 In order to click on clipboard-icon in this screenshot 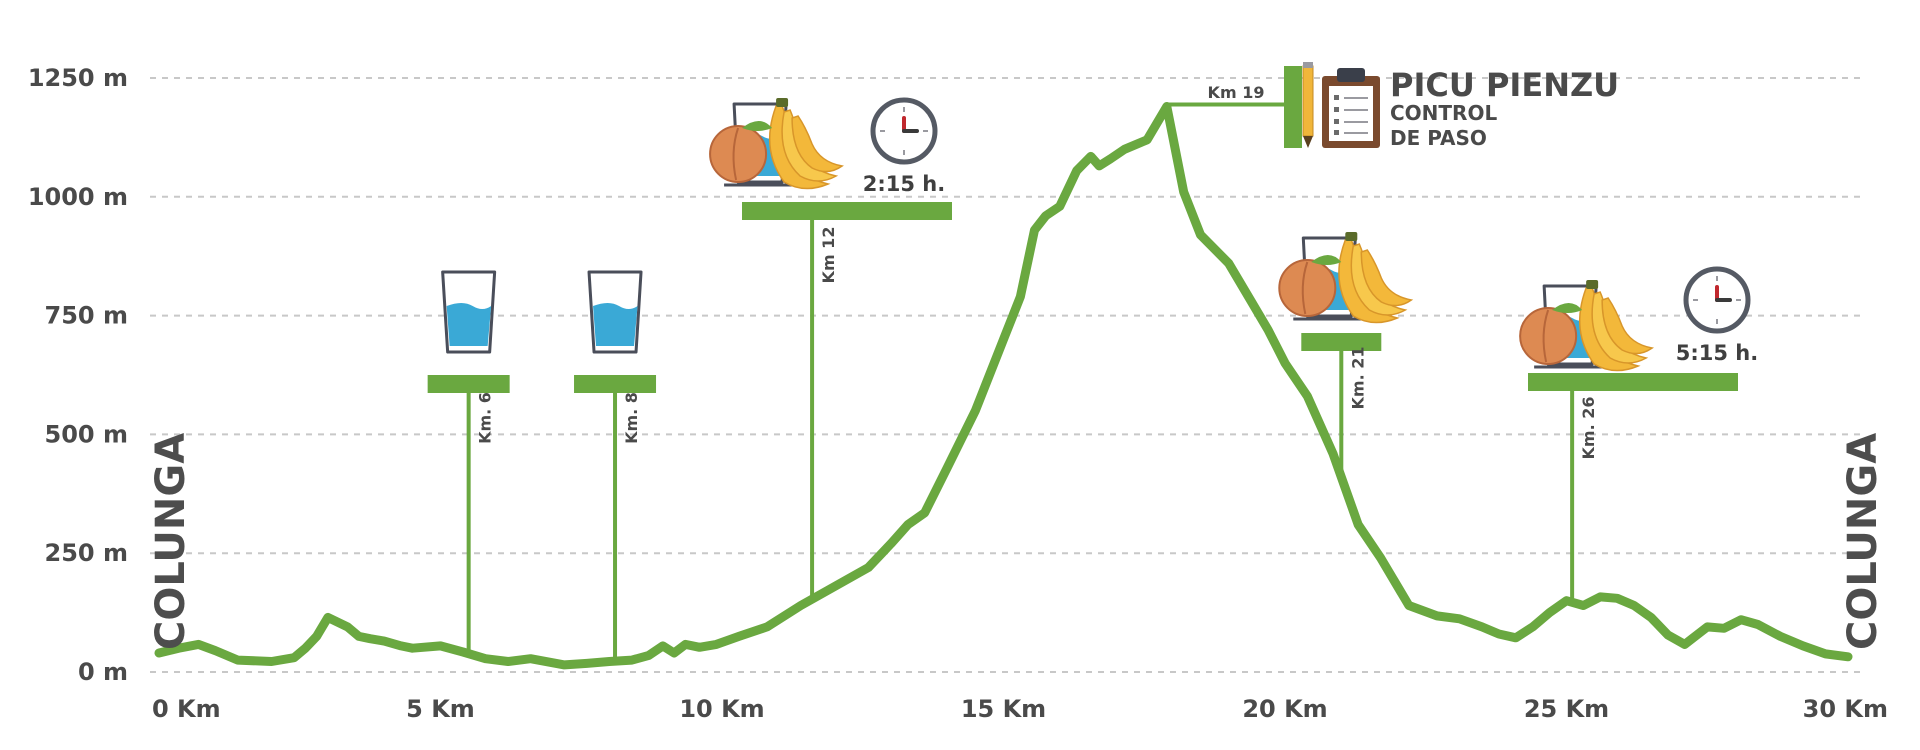, I will do `click(1351, 108)`.